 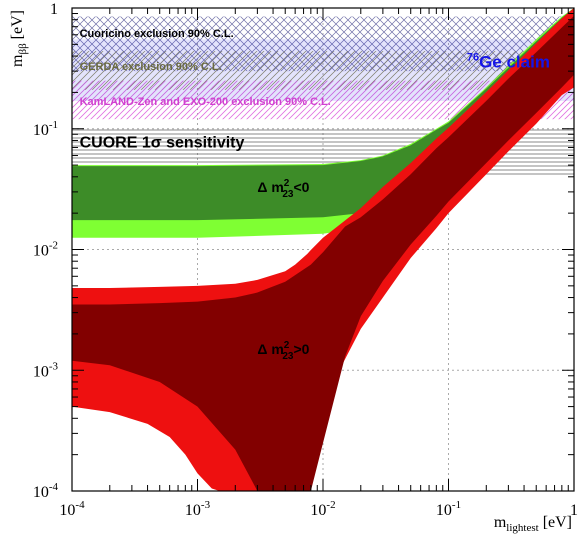 What do you see at coordinates (46, 491) in the screenshot?
I see `y-tick-label: 10⁻⁴` at bounding box center [46, 491].